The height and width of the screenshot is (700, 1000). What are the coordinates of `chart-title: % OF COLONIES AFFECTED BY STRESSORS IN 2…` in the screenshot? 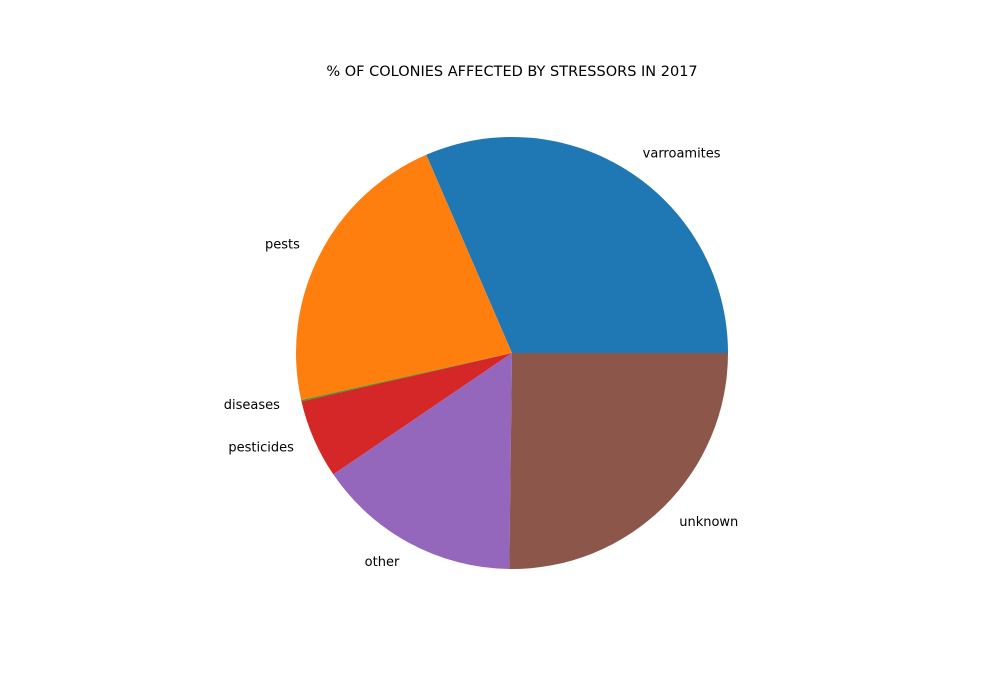 It's located at (511, 72).